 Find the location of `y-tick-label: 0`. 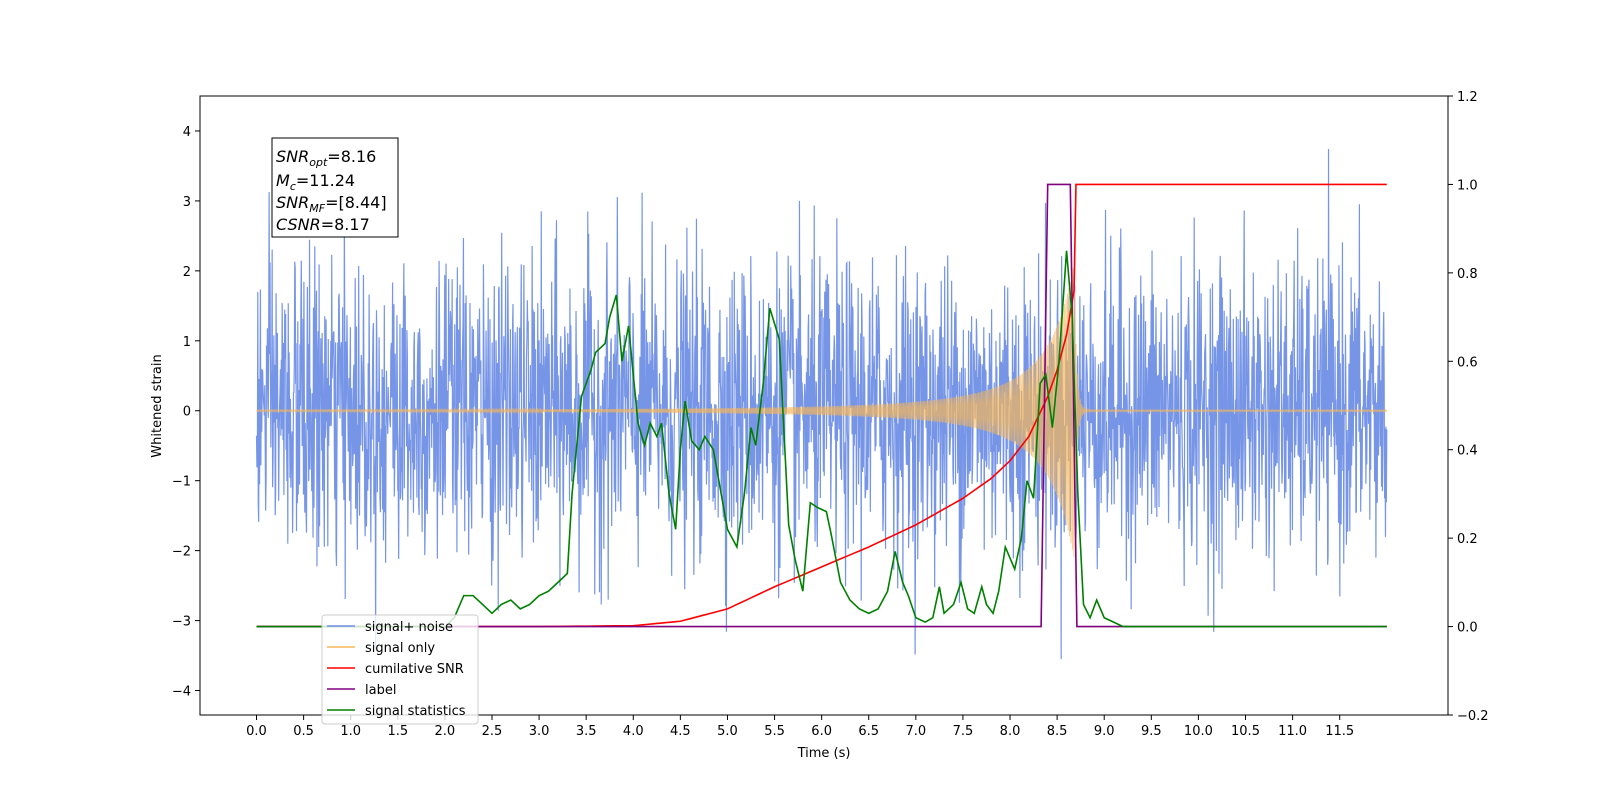

y-tick-label: 0 is located at coordinates (187, 412).